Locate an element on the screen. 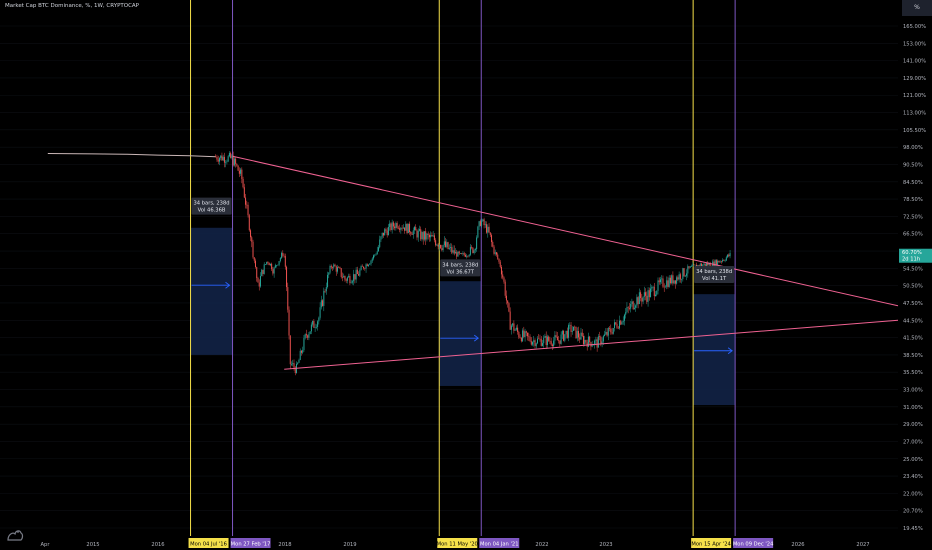 The height and width of the screenshot is (550, 932). y-tick-label: 84.50% is located at coordinates (913, 183).